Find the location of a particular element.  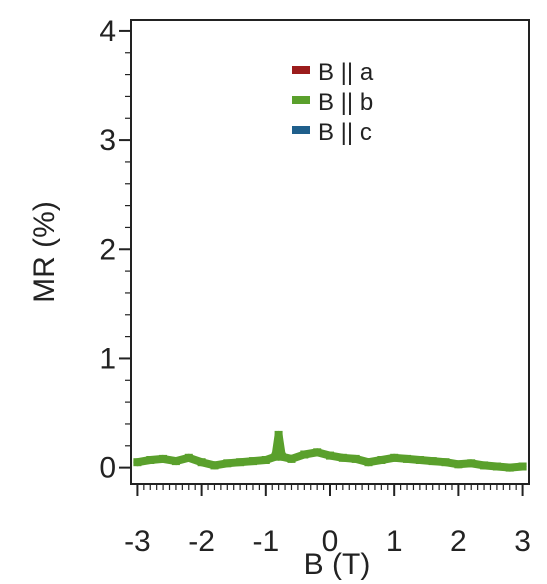

x-tick-label: 3 is located at coordinates (522, 541).